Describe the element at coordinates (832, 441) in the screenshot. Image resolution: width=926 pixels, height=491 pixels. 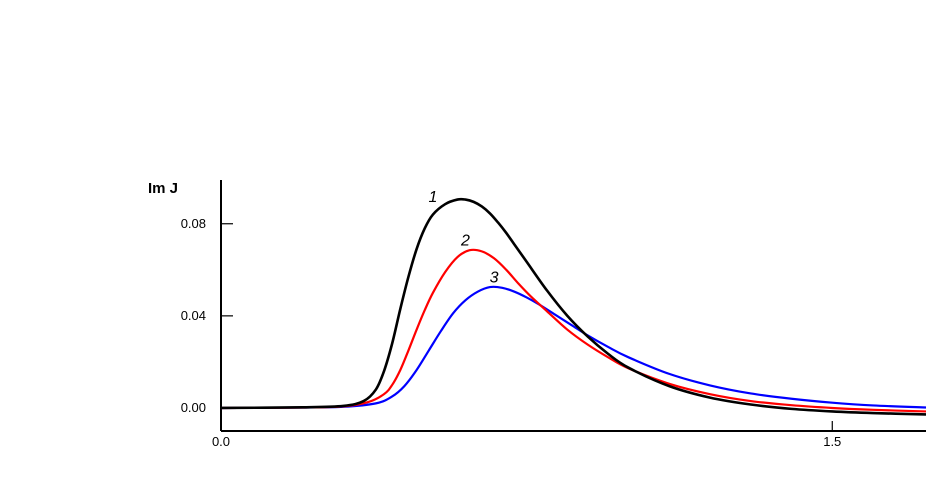
I see `x-tick-label-1: 1.5` at that location.